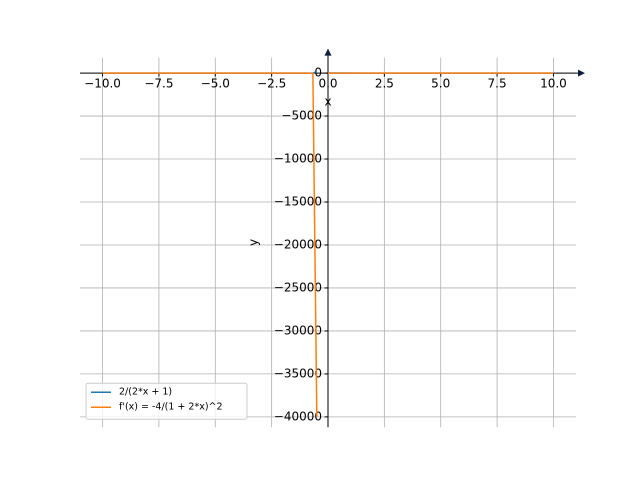  Describe the element at coordinates (298, 202) in the screenshot. I see `y-tick-label: −15000` at that location.